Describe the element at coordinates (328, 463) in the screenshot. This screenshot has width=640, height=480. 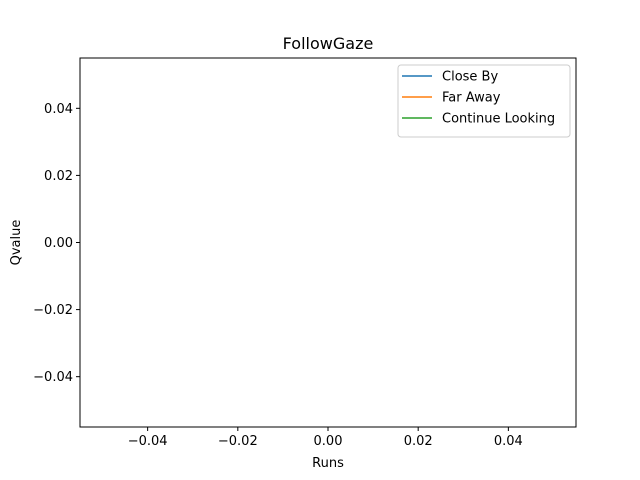
I see `x-axis-label: Runs` at that location.